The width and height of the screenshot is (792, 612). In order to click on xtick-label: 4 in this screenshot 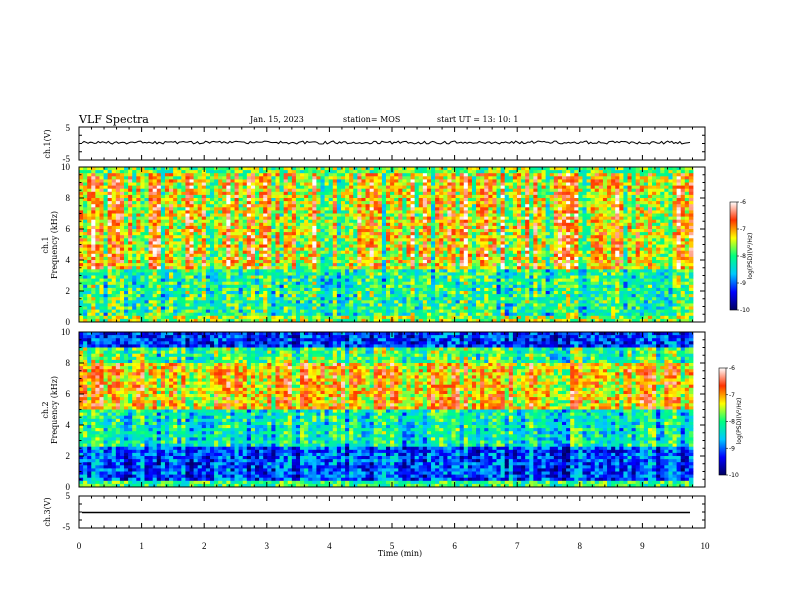, I will do `click(329, 546)`.